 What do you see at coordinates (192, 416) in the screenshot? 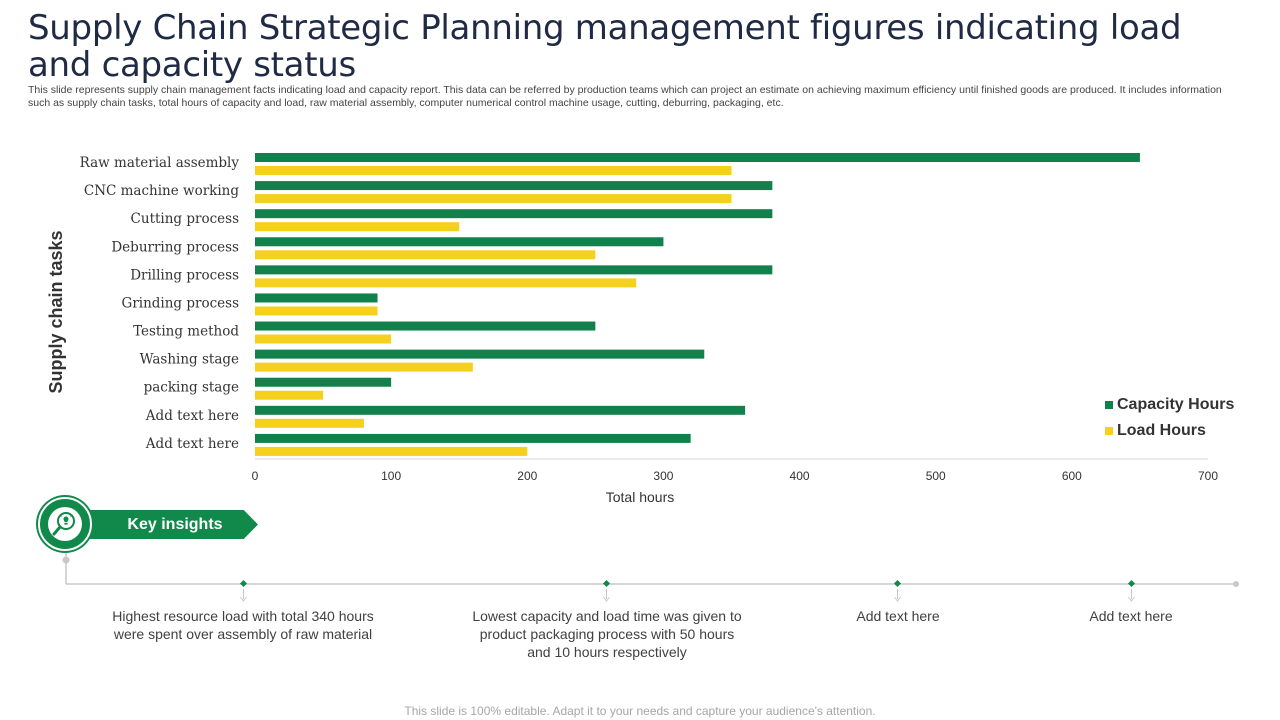
I see `category-label-10: Add text here` at bounding box center [192, 416].